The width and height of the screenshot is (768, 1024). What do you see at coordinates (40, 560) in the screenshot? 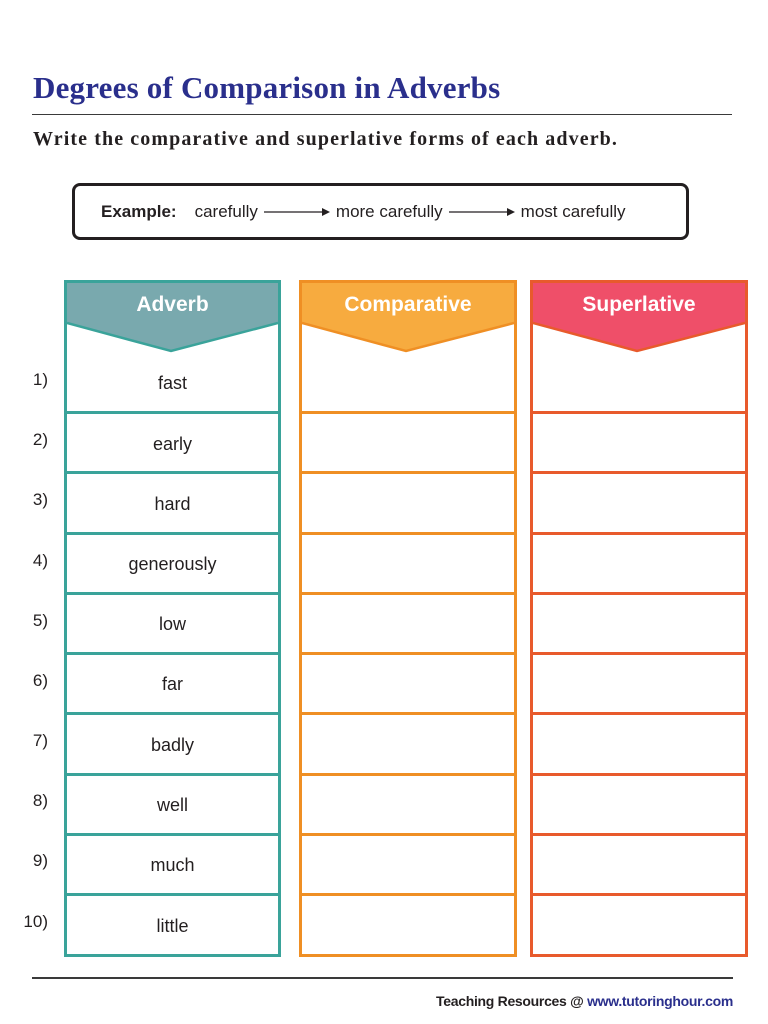
I see `row-number: 4)` at bounding box center [40, 560].